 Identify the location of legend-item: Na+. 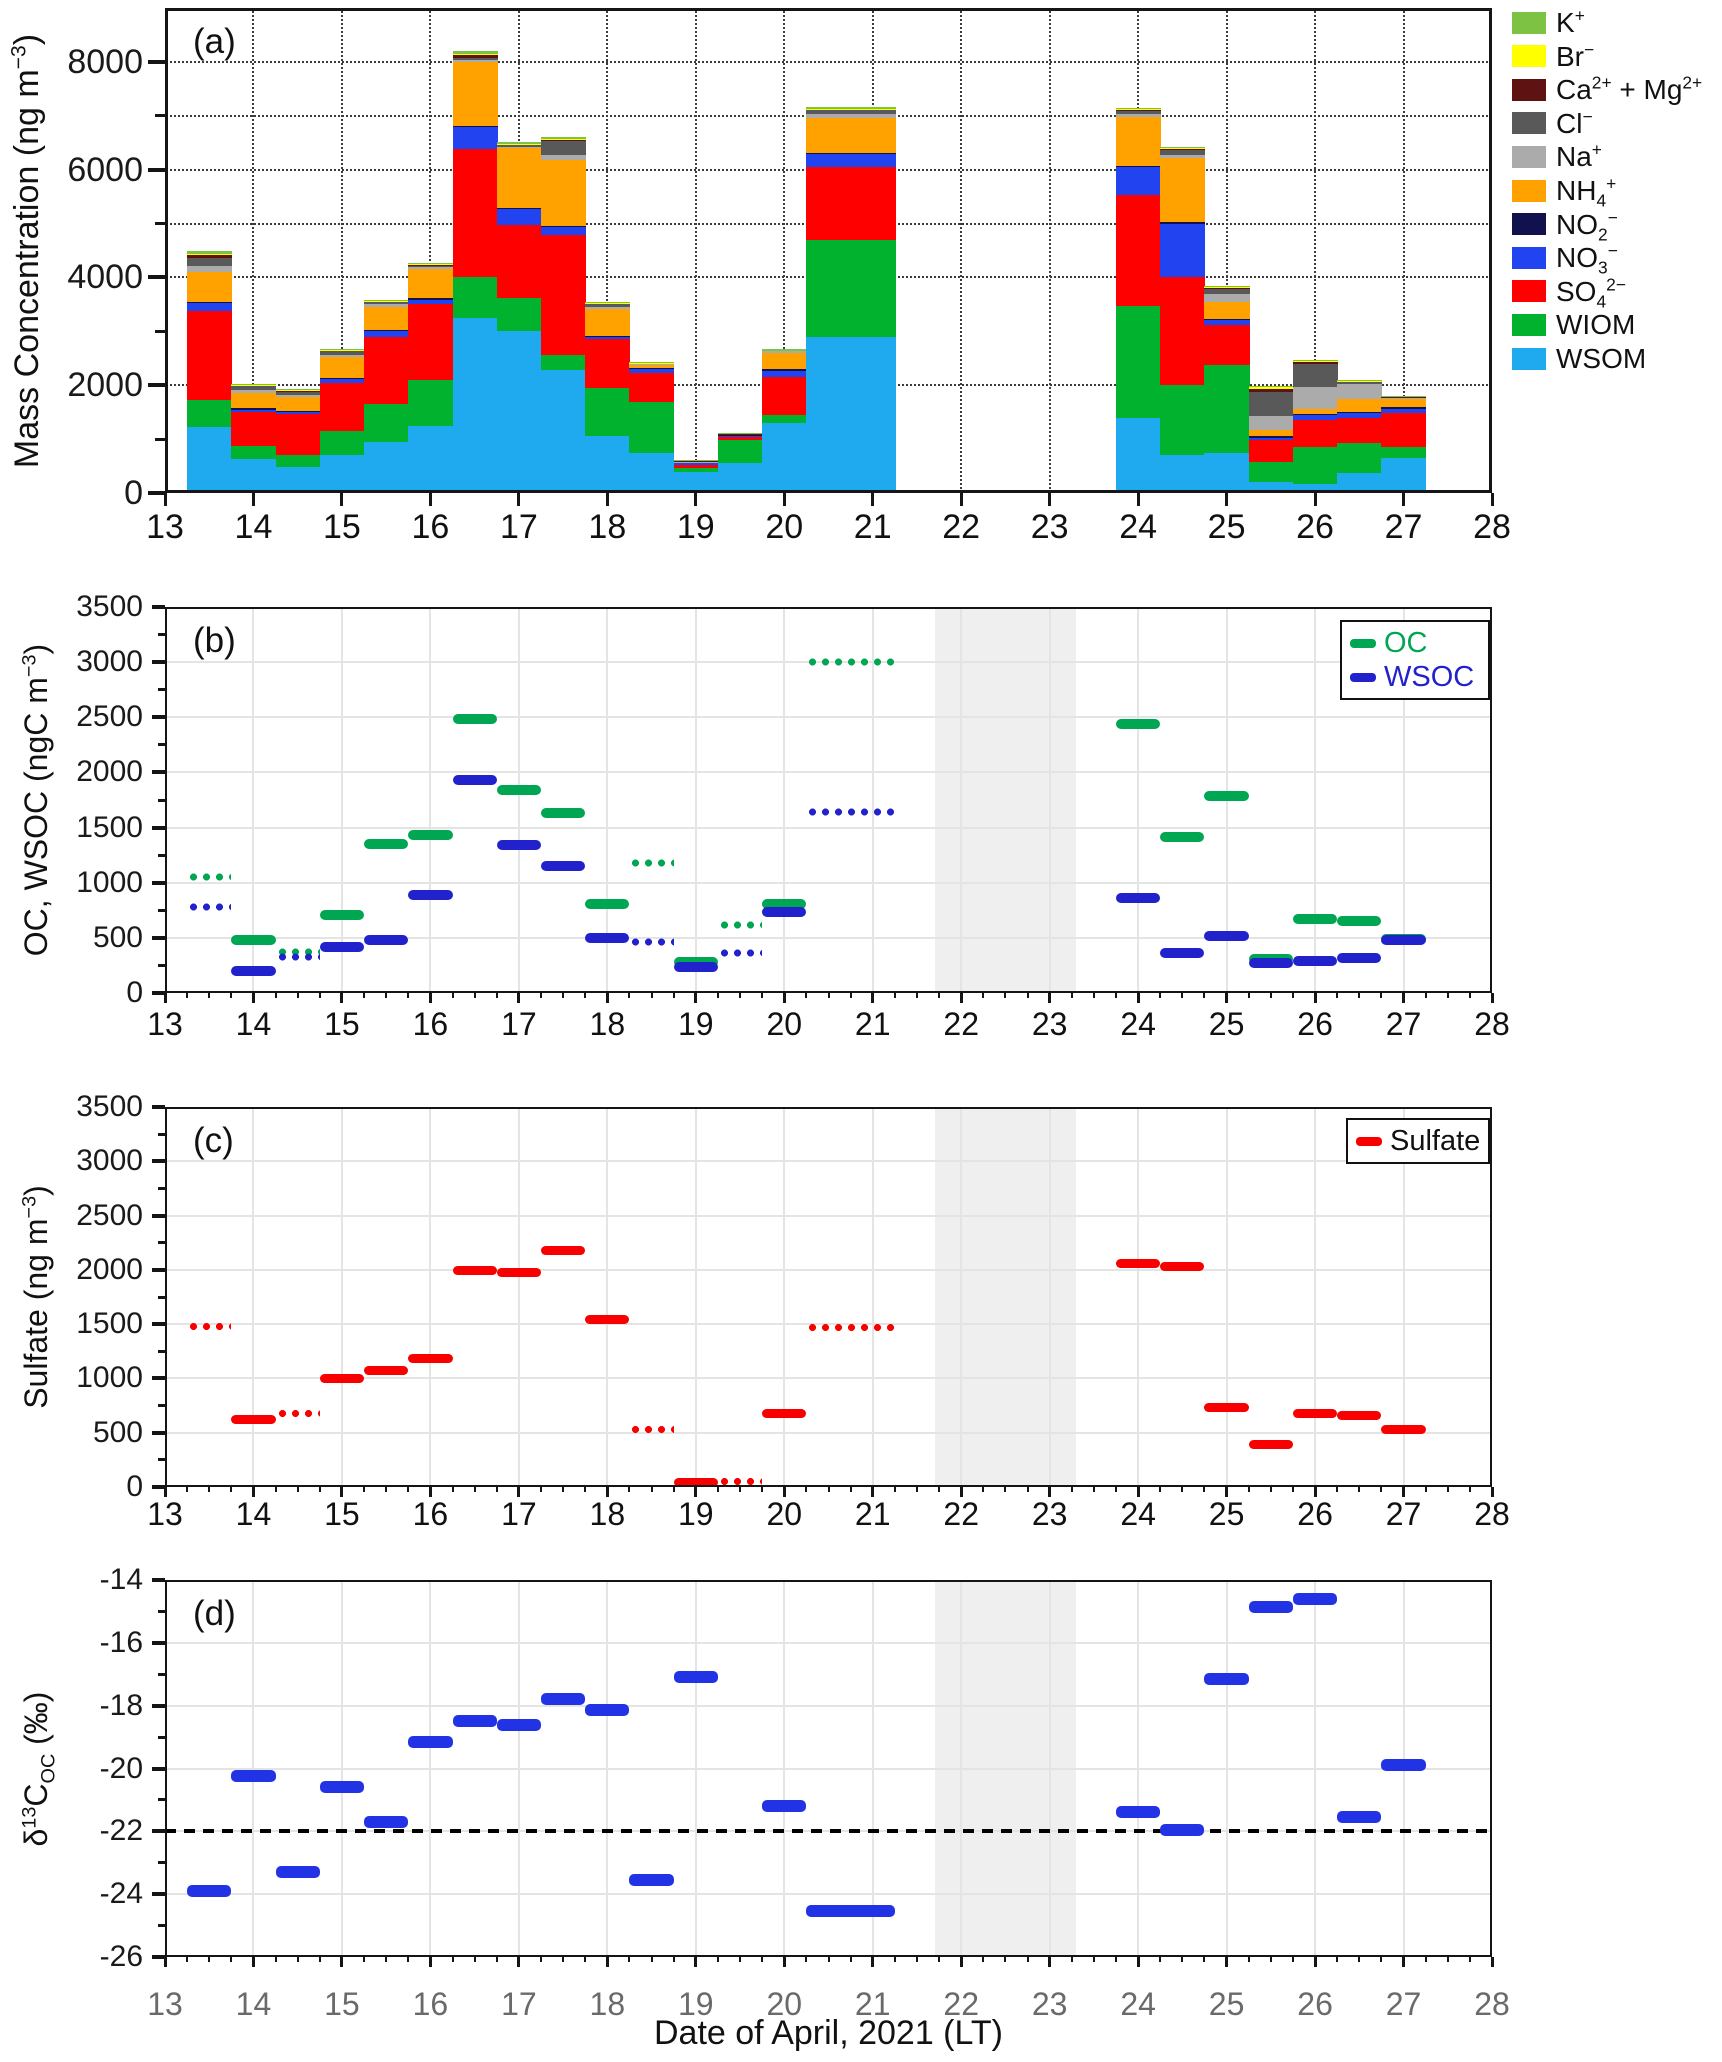
(1614, 156).